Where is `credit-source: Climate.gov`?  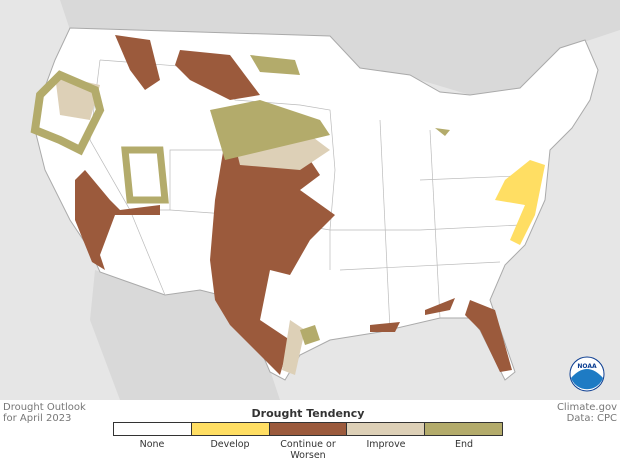
credit-source: Climate.gov is located at coordinates (586, 407).